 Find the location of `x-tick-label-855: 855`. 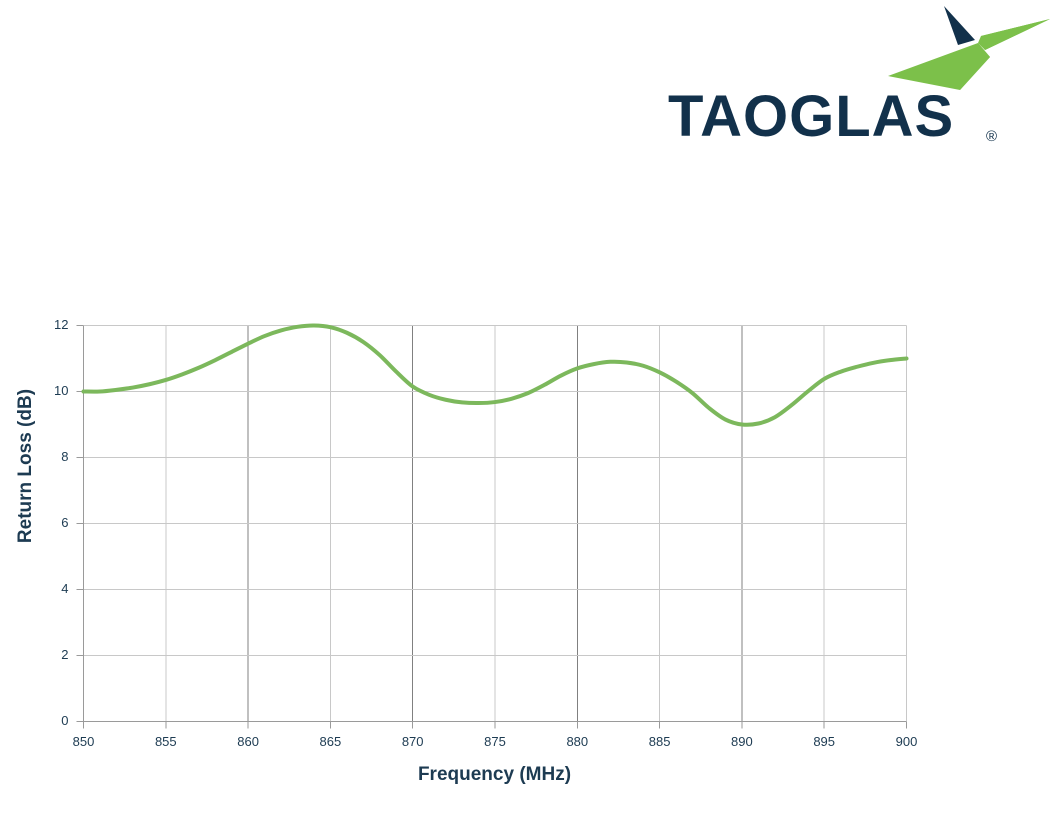

x-tick-label-855: 855 is located at coordinates (165, 741).